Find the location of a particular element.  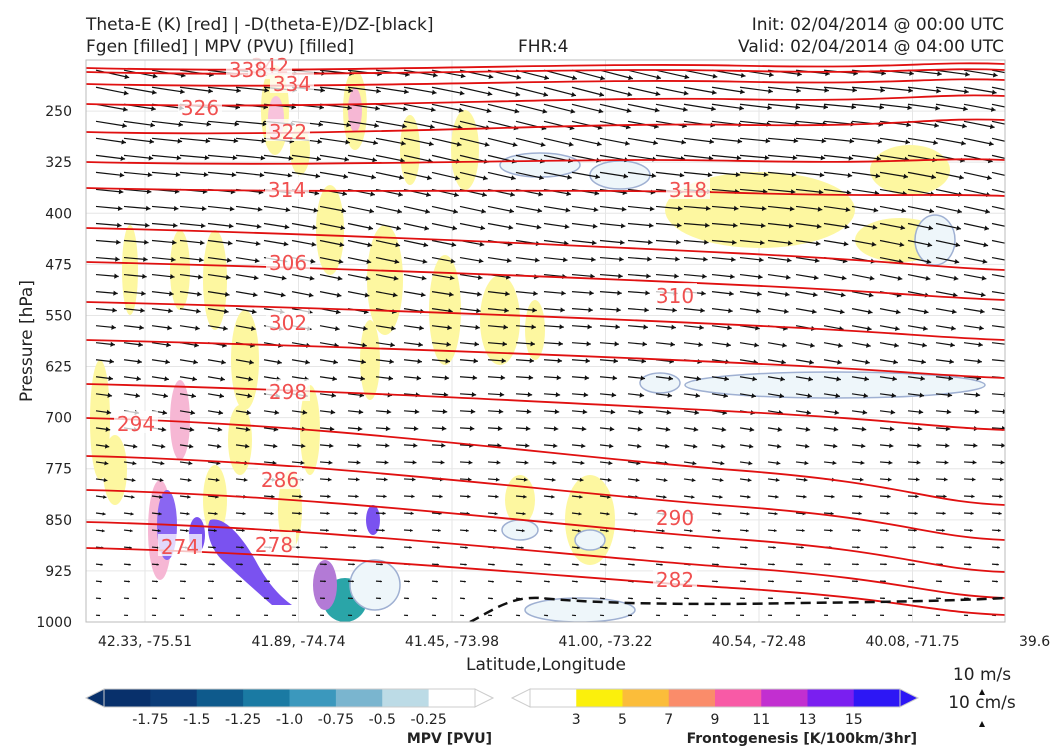

theta-e-contour-label: 338 is located at coordinates (248, 70).